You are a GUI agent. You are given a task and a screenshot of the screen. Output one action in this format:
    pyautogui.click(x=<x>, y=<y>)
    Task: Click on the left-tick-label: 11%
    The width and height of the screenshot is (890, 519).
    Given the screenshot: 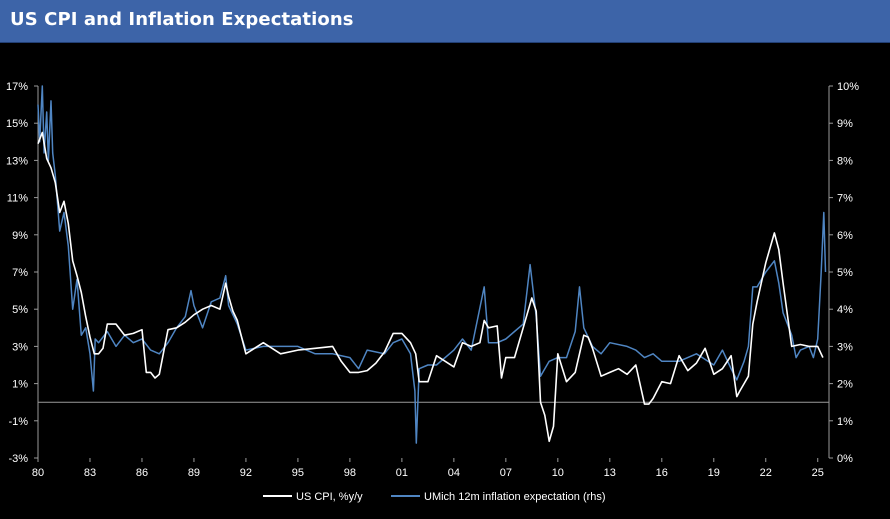 What is the action you would take?
    pyautogui.click(x=17, y=199)
    